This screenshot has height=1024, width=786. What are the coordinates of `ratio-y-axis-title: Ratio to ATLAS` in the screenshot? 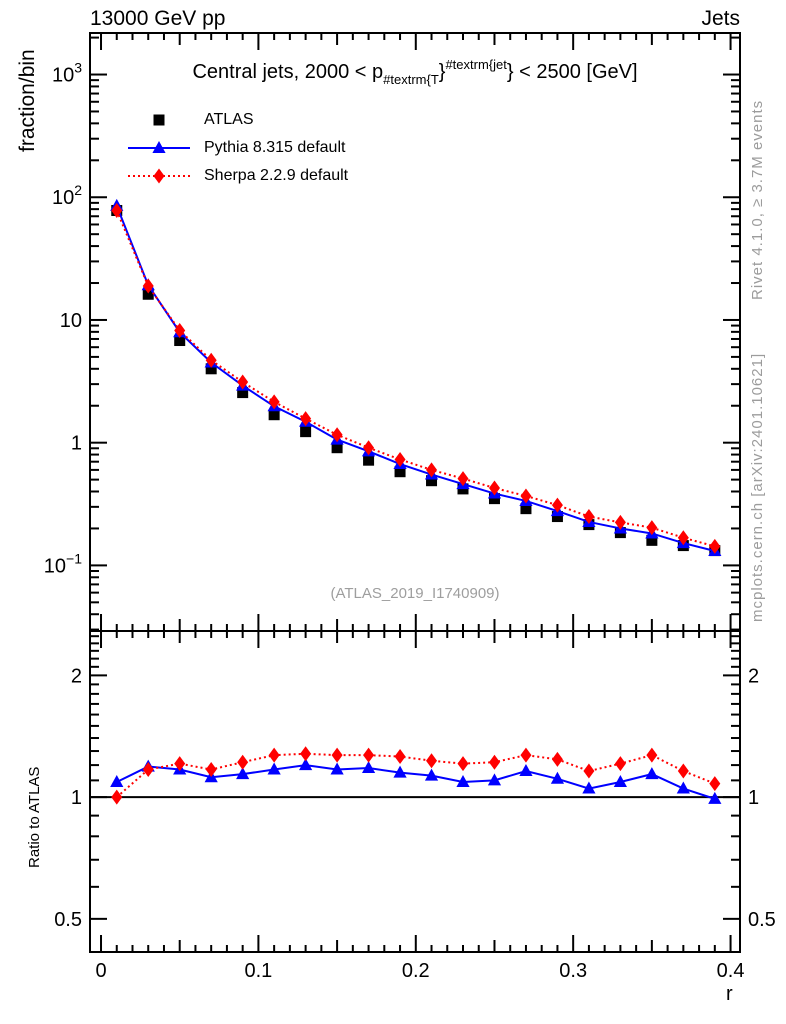 It's located at (34, 817).